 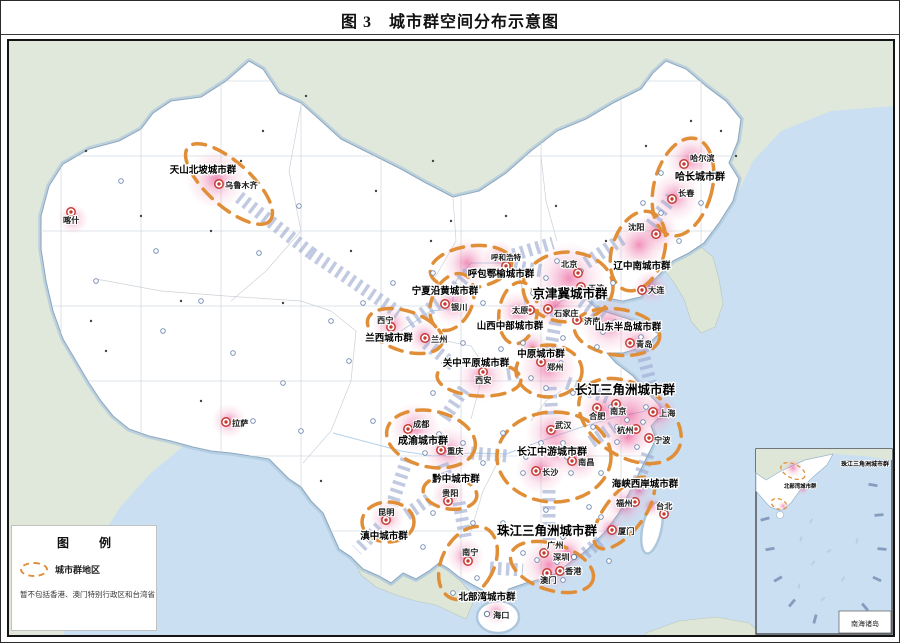 I want to click on cluster-label: 京津冀城市群, so click(x=570, y=293).